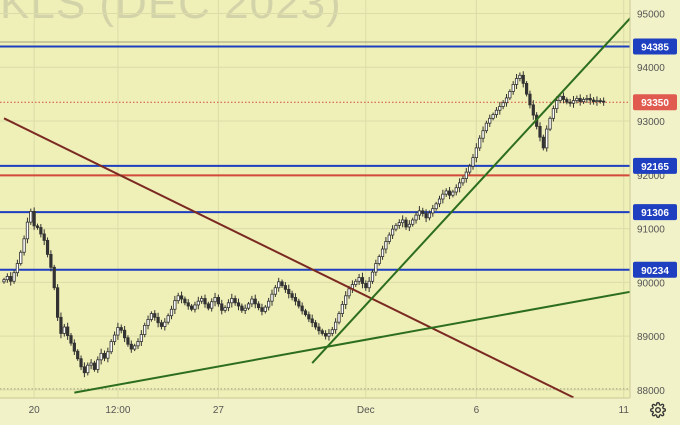  I want to click on last-price-badge, so click(655, 102).